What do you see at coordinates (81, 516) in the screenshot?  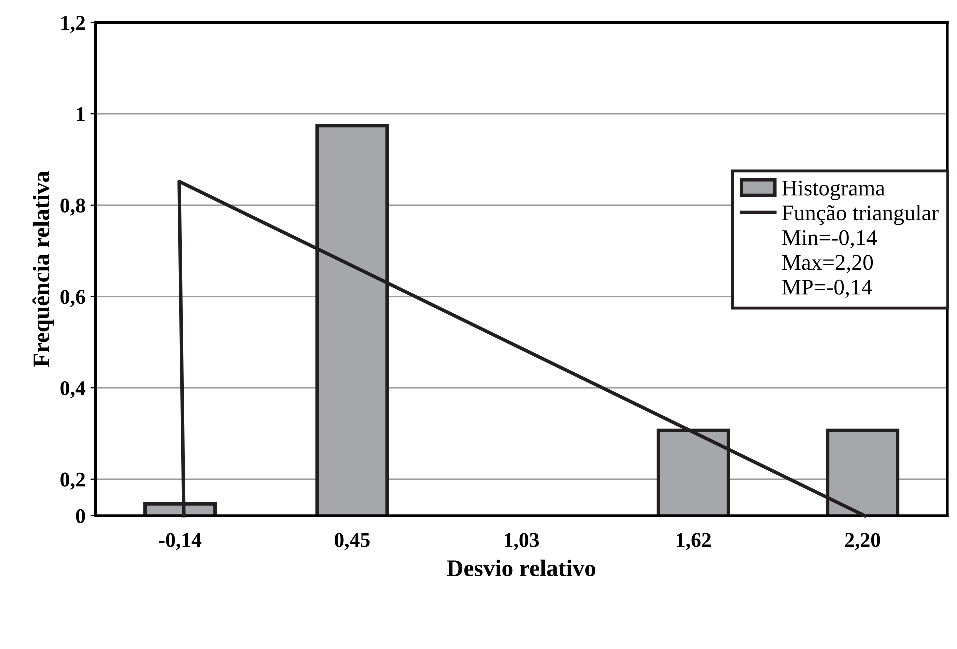 I see `y-tick-label: 0` at bounding box center [81, 516].